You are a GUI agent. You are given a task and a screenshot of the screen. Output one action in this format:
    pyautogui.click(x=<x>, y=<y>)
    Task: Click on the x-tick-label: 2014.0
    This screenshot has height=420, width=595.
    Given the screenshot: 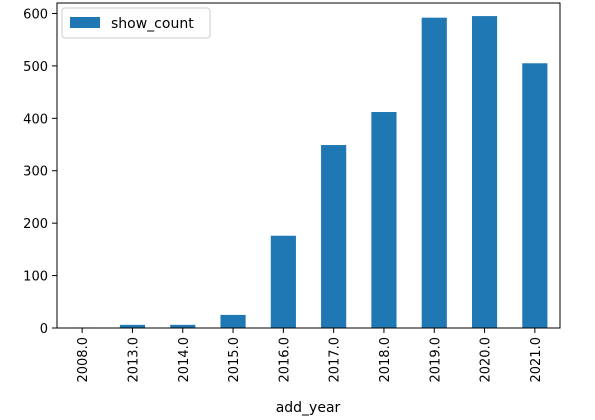 What is the action you would take?
    pyautogui.click(x=184, y=360)
    